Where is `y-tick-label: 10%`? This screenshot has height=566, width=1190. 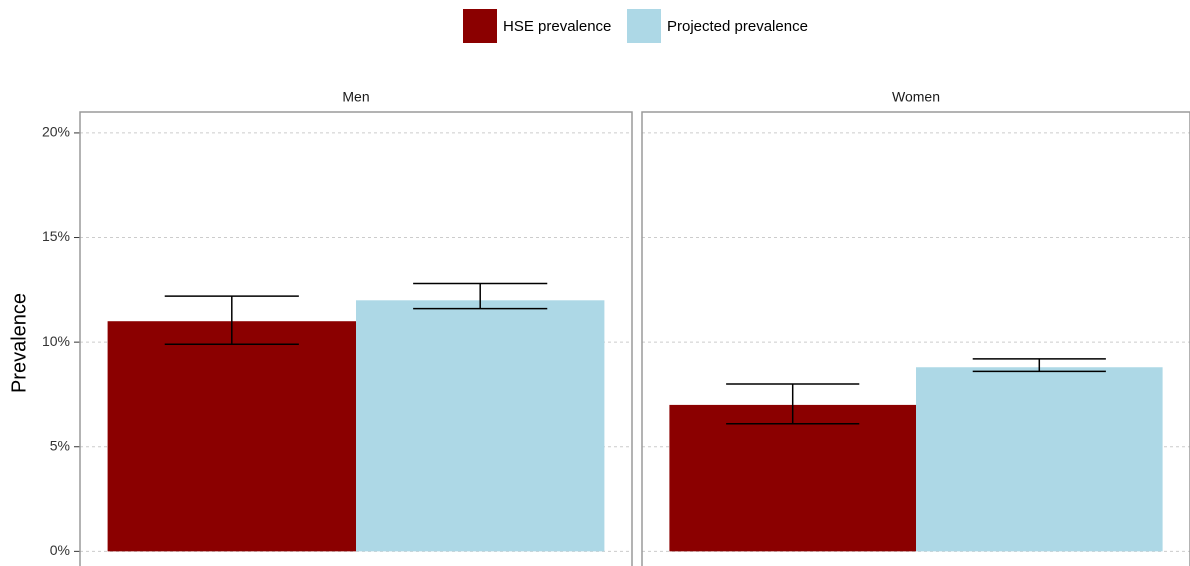 y-tick-label: 10% is located at coordinates (56, 341).